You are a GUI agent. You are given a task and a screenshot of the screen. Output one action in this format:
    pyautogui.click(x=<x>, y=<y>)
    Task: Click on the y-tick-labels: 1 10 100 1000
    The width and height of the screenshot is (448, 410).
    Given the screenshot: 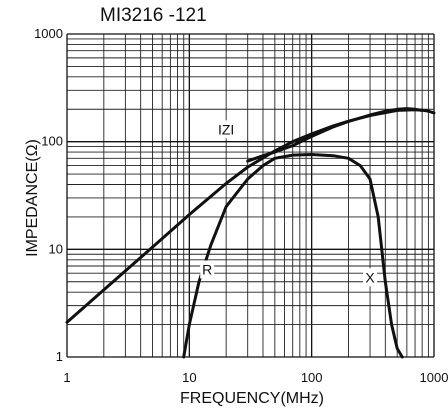 What is the action you would take?
    pyautogui.click(x=48, y=195)
    